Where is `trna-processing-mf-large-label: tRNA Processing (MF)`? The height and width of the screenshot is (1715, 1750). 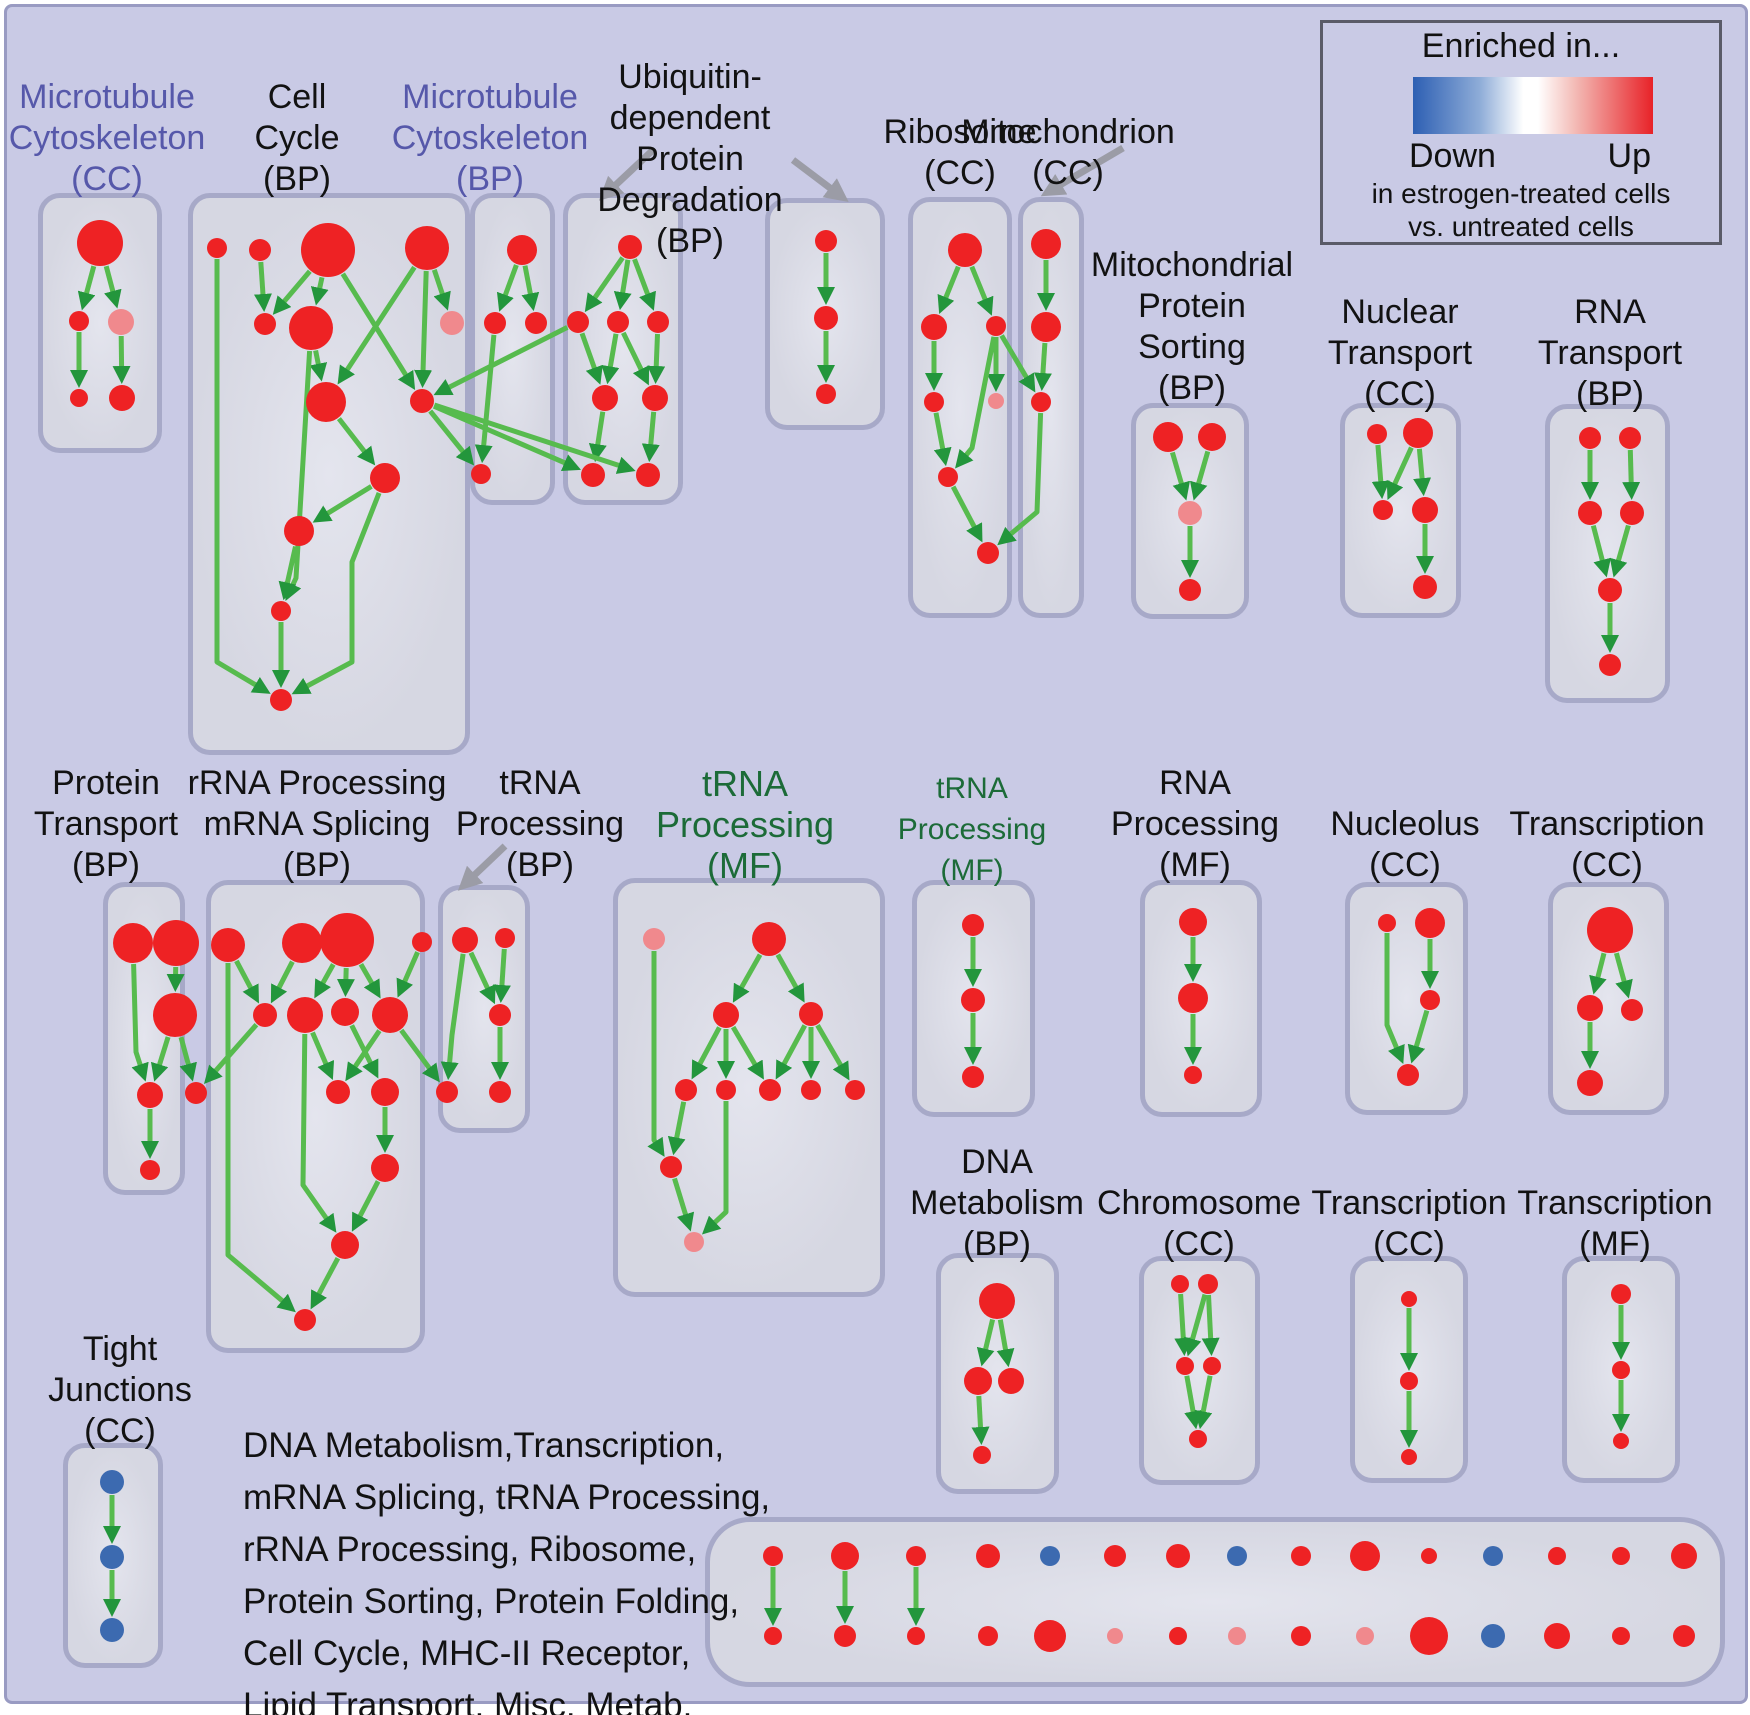 trna-processing-mf-large-label: tRNA Processing (MF) is located at coordinates (745, 824).